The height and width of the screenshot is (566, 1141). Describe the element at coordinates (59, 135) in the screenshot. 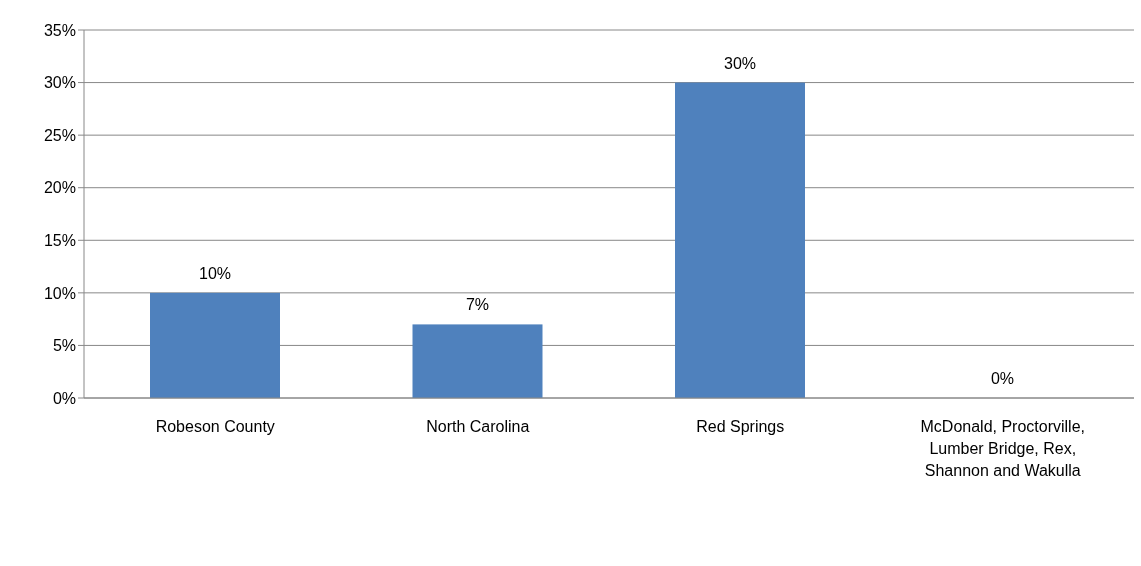

I see `y-tick-label: 25%` at that location.